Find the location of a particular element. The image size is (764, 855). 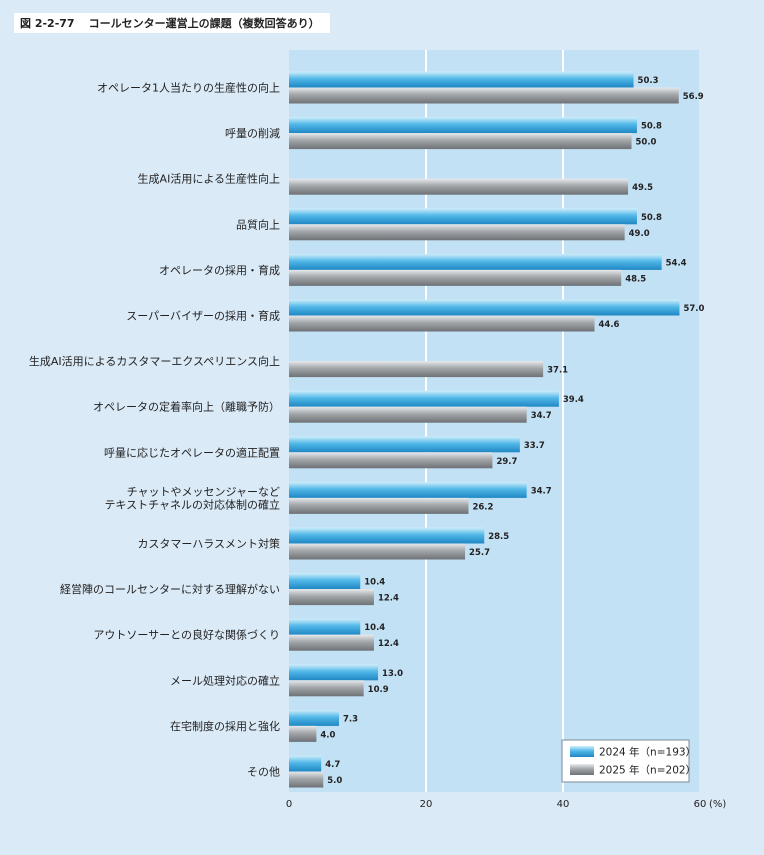

category-label: 在宅制度の採用と強化 is located at coordinates (225, 726).